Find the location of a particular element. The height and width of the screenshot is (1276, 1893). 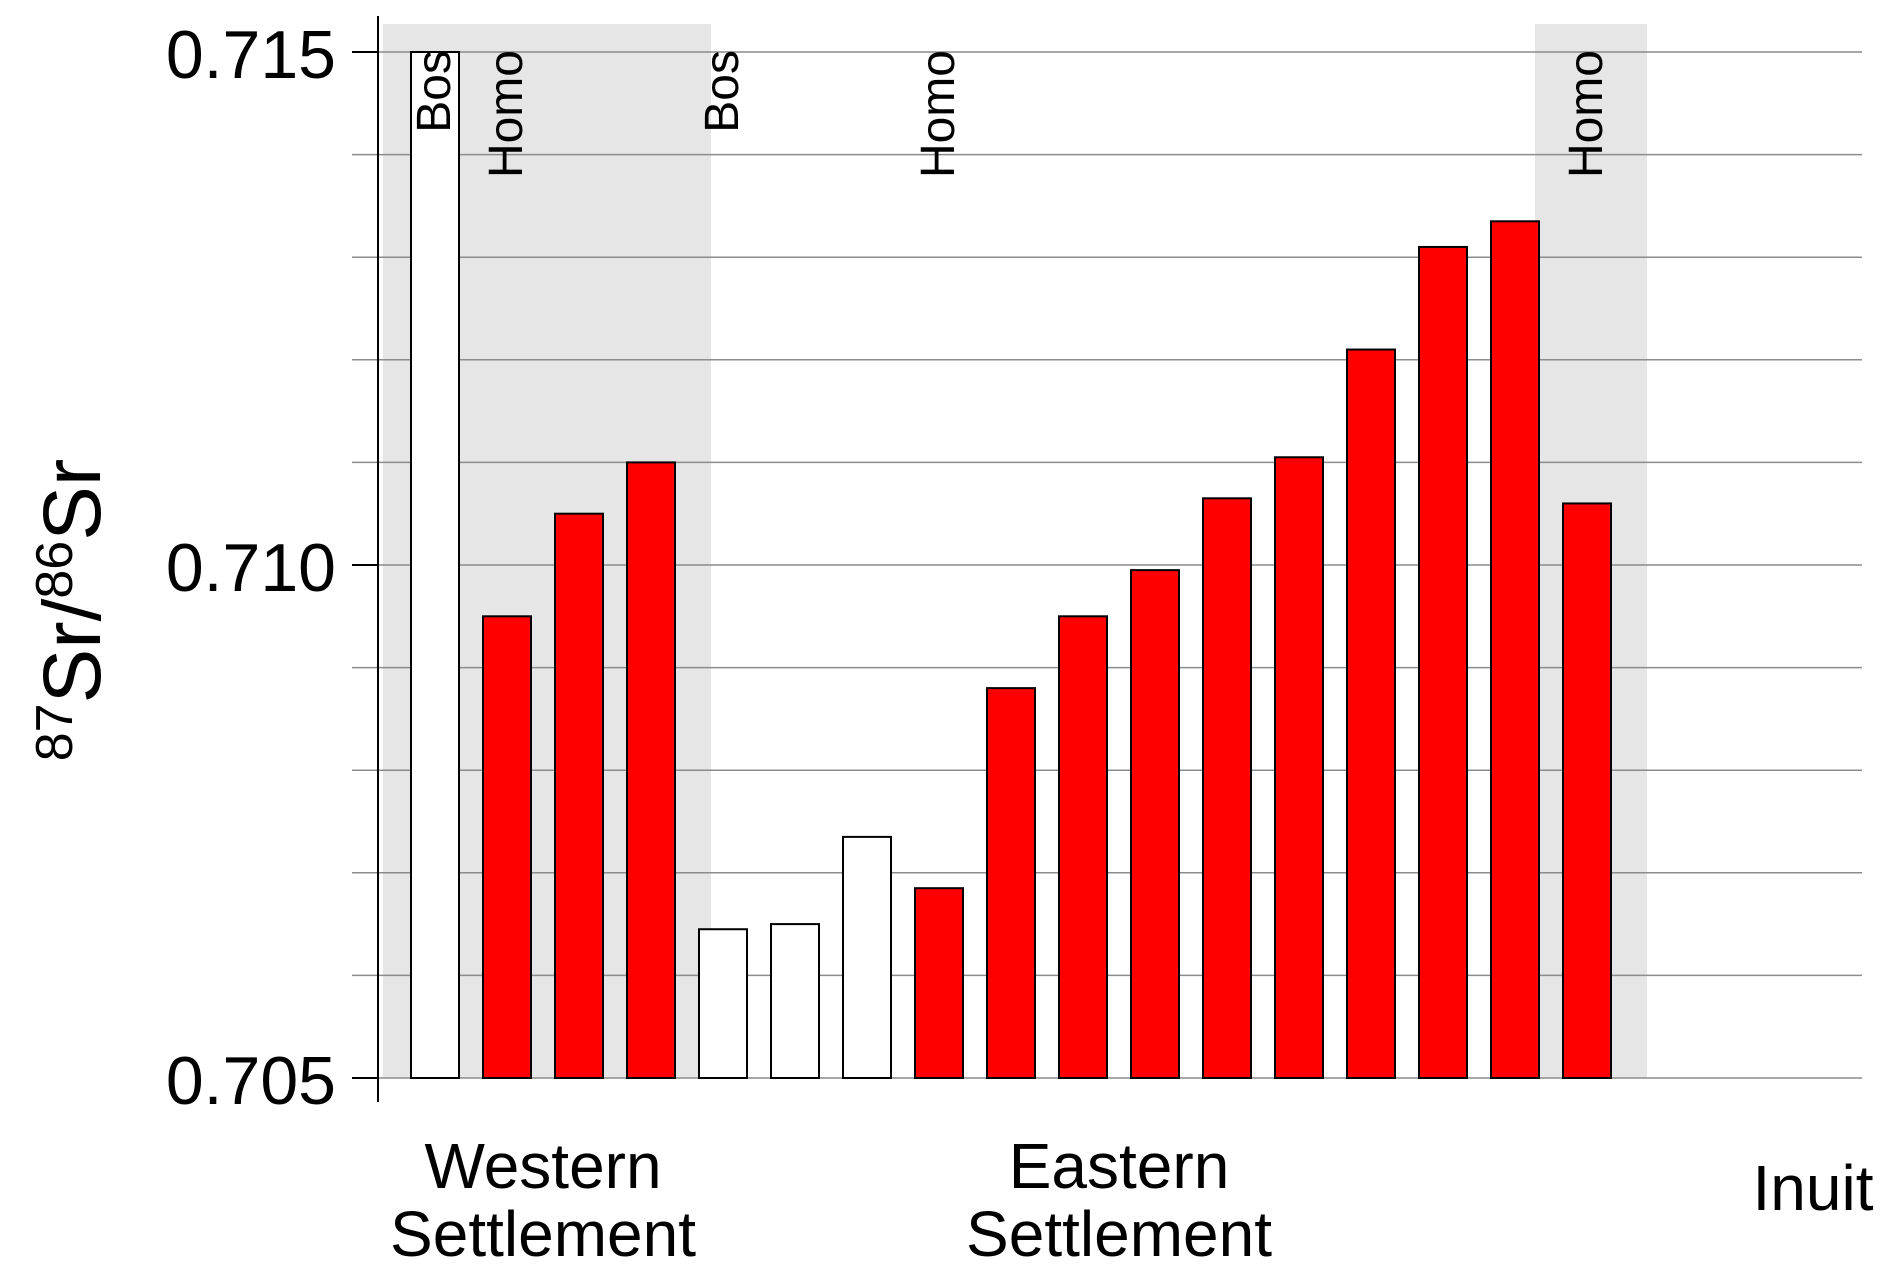

y-axis-label-sr-2: Sr is located at coordinates (72, 500).